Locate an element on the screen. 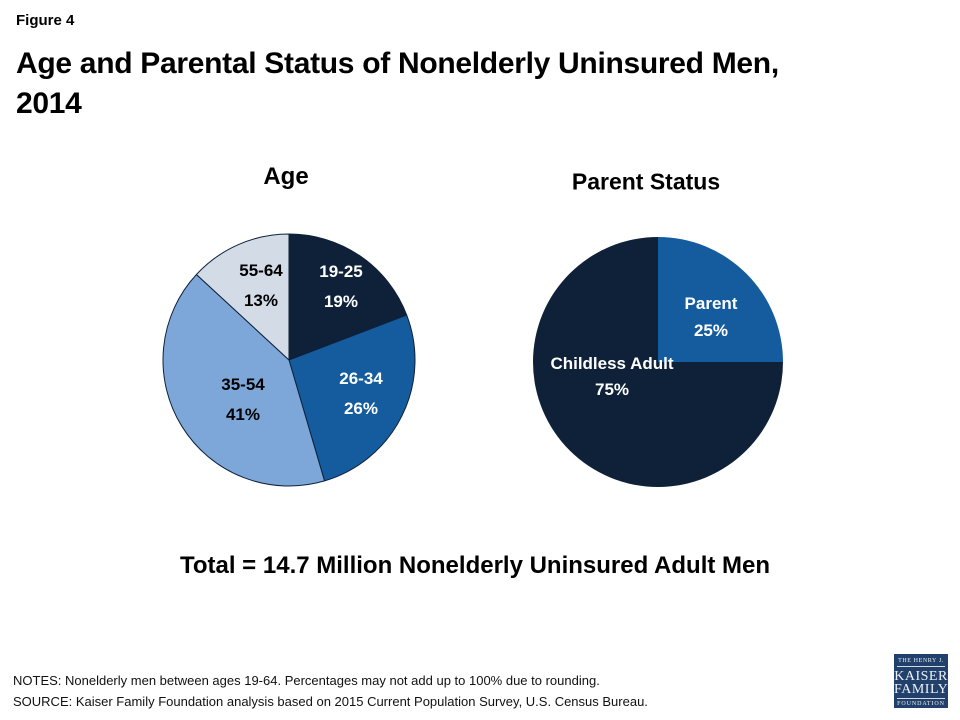 This screenshot has height=720, width=960. slice-percent: 41% is located at coordinates (243, 414).